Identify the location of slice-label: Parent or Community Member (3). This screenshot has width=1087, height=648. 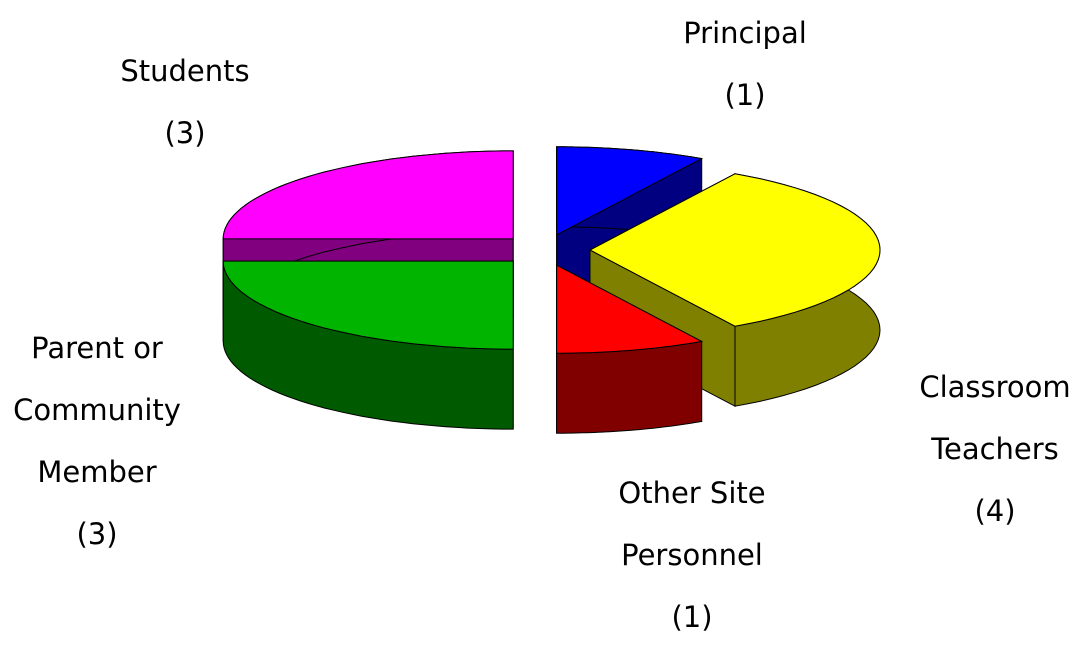
(97, 441).